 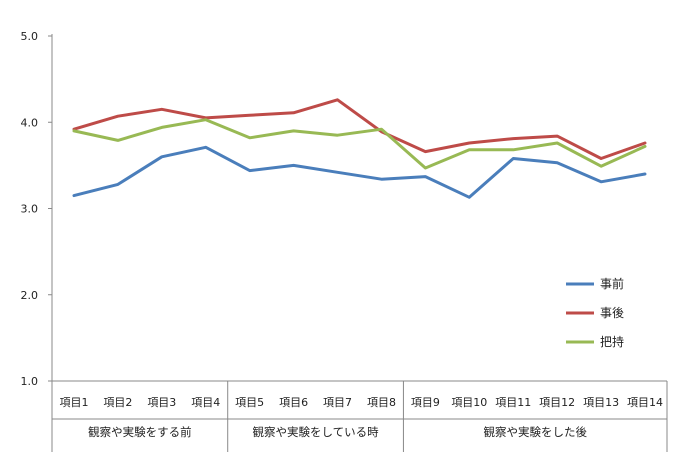 What do you see at coordinates (601, 402) in the screenshot?
I see `x-tick-label: 項目13` at bounding box center [601, 402].